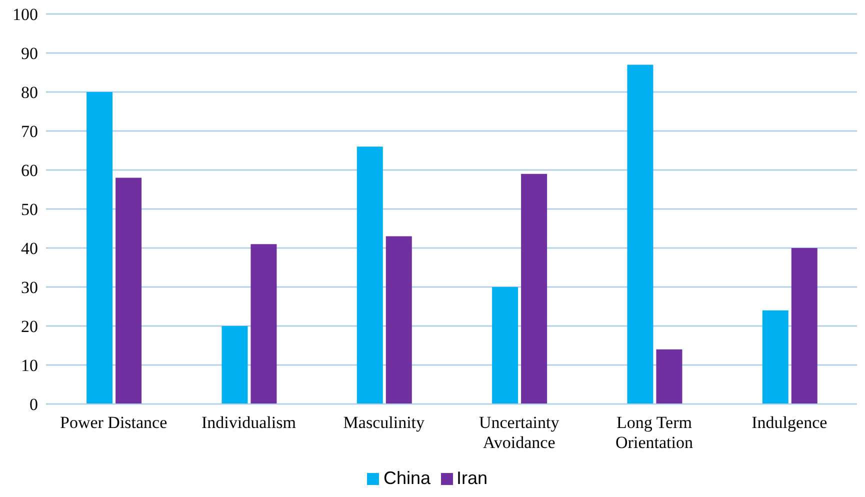 The image size is (865, 497). Describe the element at coordinates (34, 404) in the screenshot. I see `y-tick-label: 0` at that location.